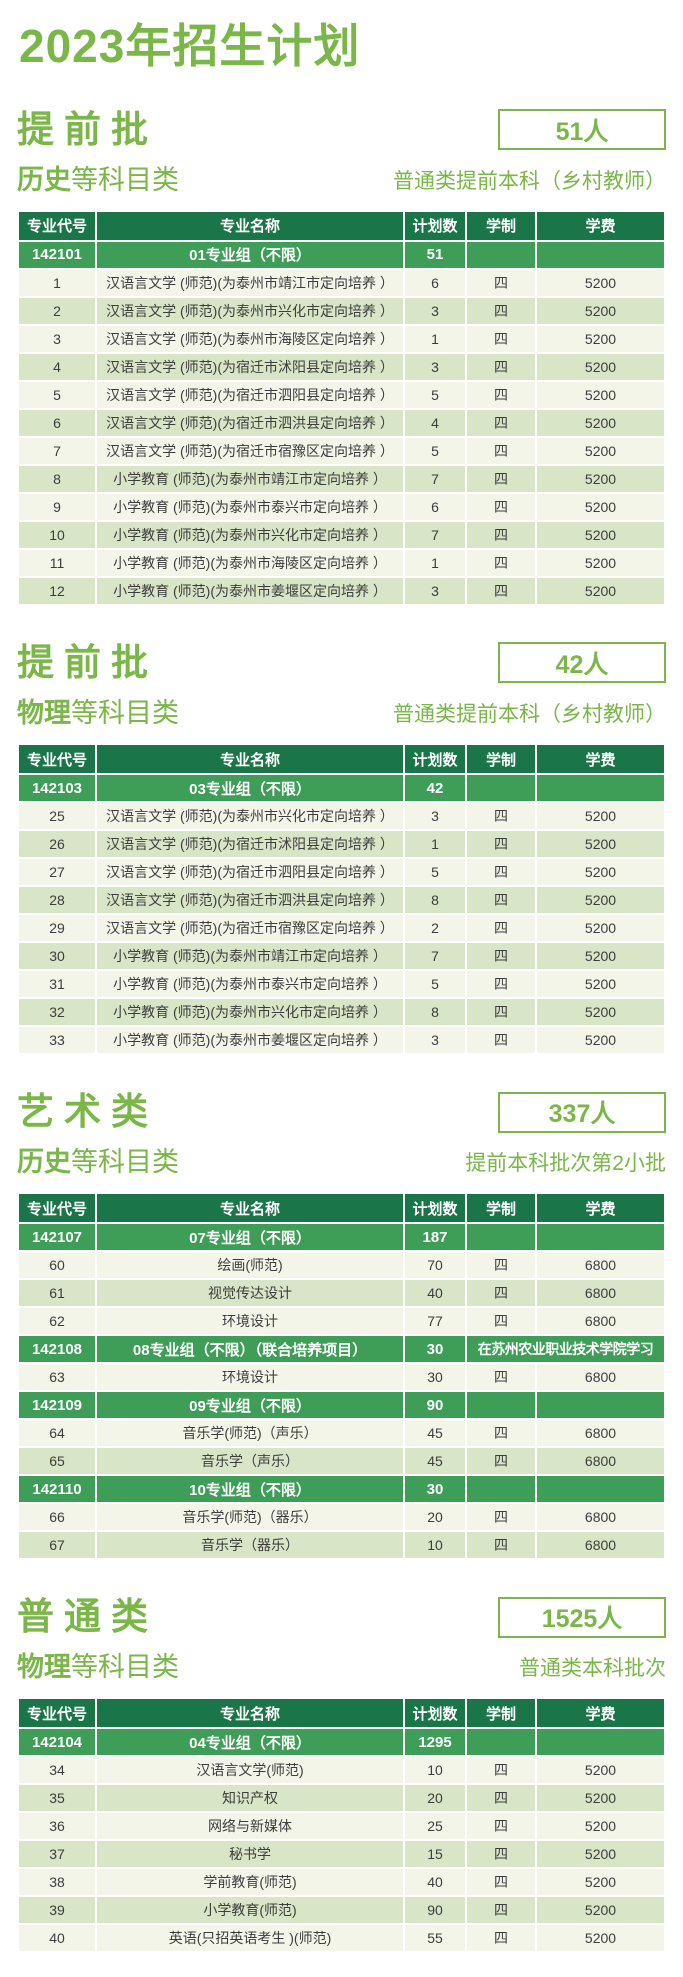 The width and height of the screenshot is (683, 1977). I want to click on cell-plan: 77, so click(435, 1321).